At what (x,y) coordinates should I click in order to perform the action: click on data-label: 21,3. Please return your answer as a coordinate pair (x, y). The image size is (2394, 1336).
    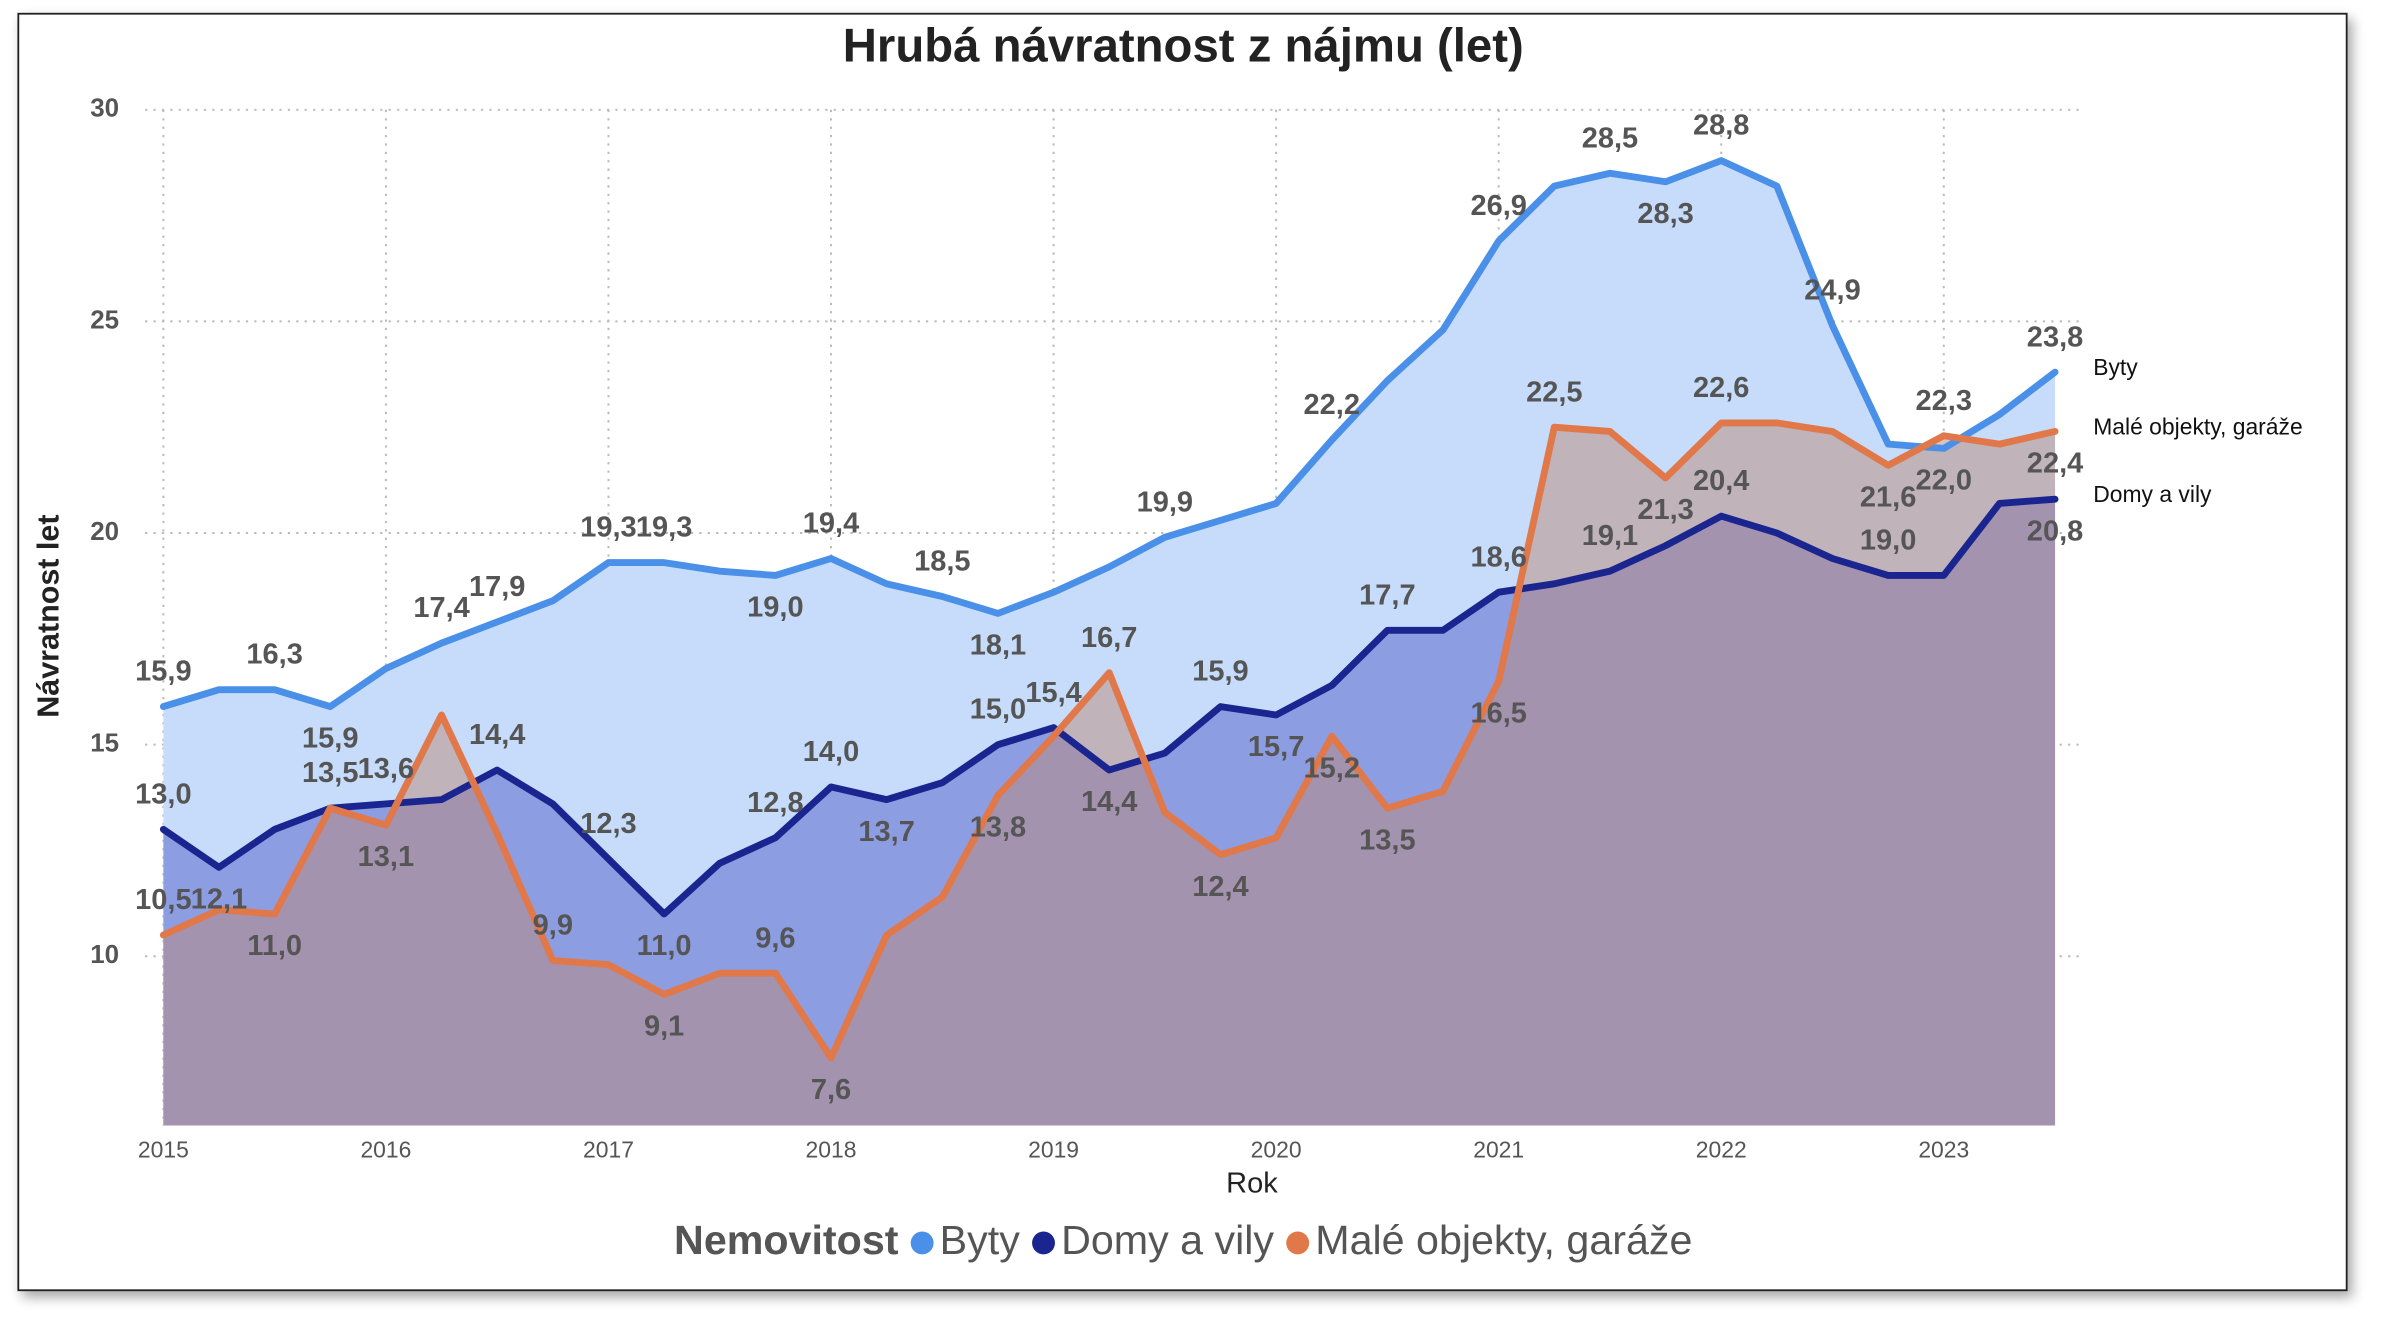
    Looking at the image, I should click on (1665, 510).